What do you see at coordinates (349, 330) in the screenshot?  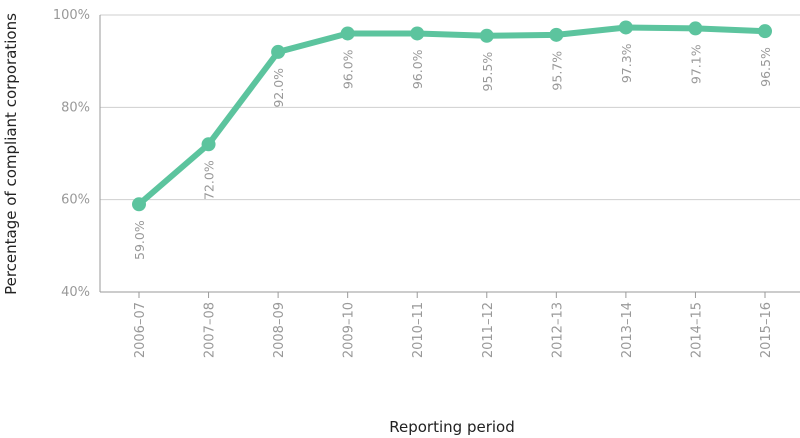 I see `x-tick-label: 2009–10` at bounding box center [349, 330].